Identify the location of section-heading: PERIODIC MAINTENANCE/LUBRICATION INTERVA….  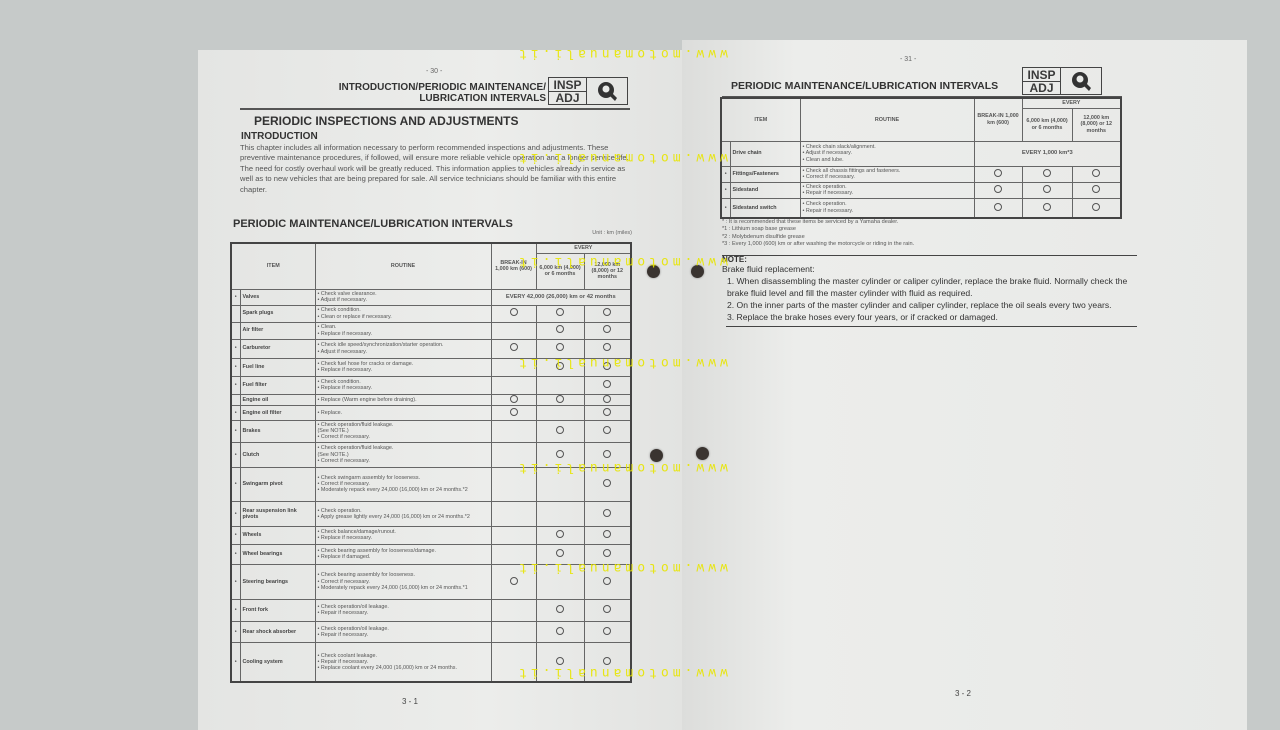
(373, 224).